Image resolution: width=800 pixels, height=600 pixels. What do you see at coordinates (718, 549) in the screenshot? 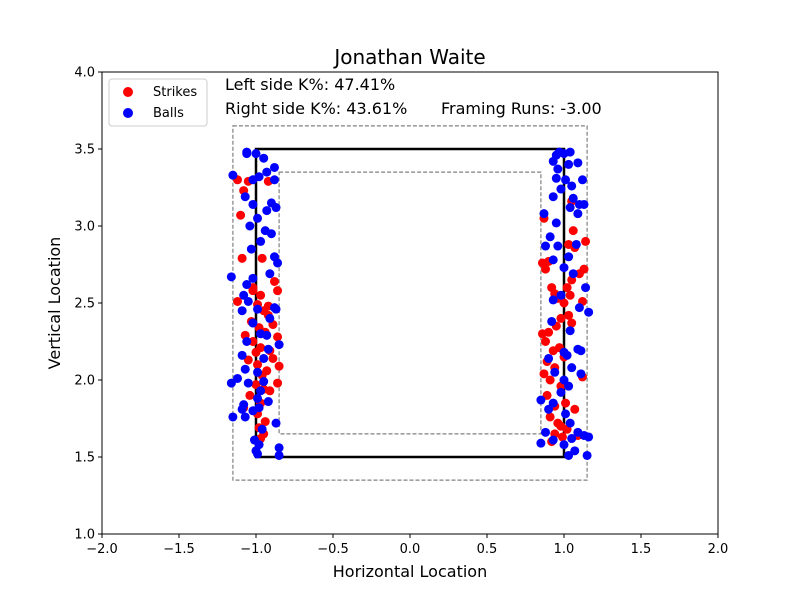
I see `x-tick-label: 2.0` at bounding box center [718, 549].